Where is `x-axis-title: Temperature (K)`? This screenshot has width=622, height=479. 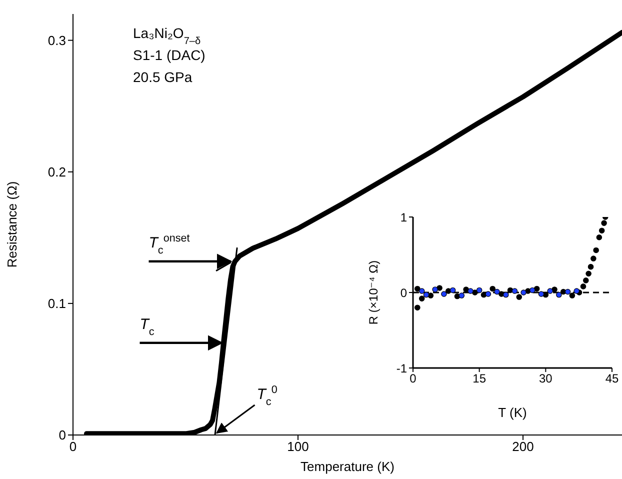 x-axis-title: Temperature (K) is located at coordinates (347, 466).